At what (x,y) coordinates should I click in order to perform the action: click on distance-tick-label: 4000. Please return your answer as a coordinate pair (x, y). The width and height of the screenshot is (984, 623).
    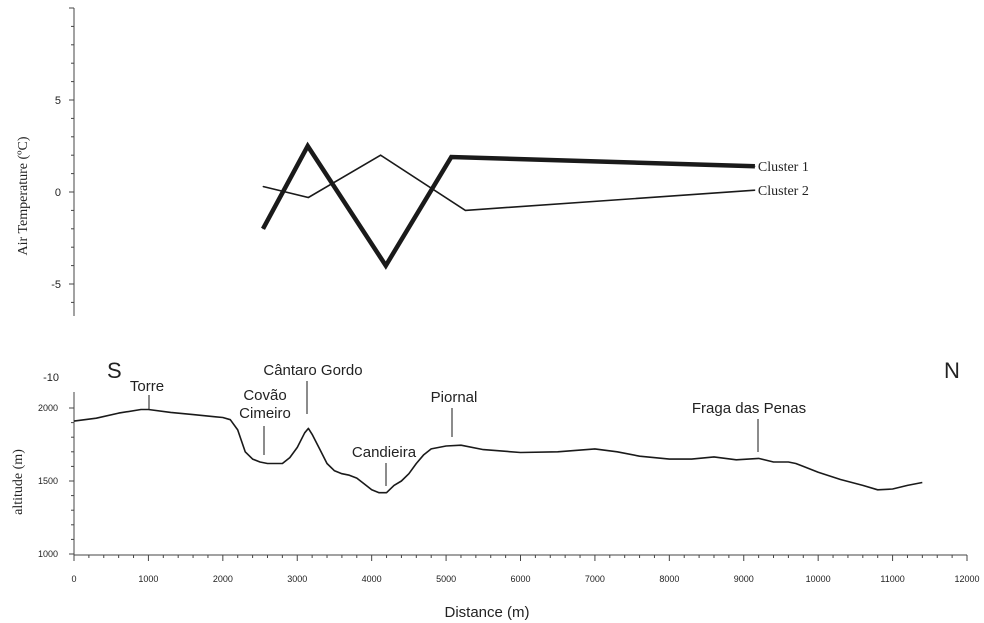
    Looking at the image, I should click on (372, 579).